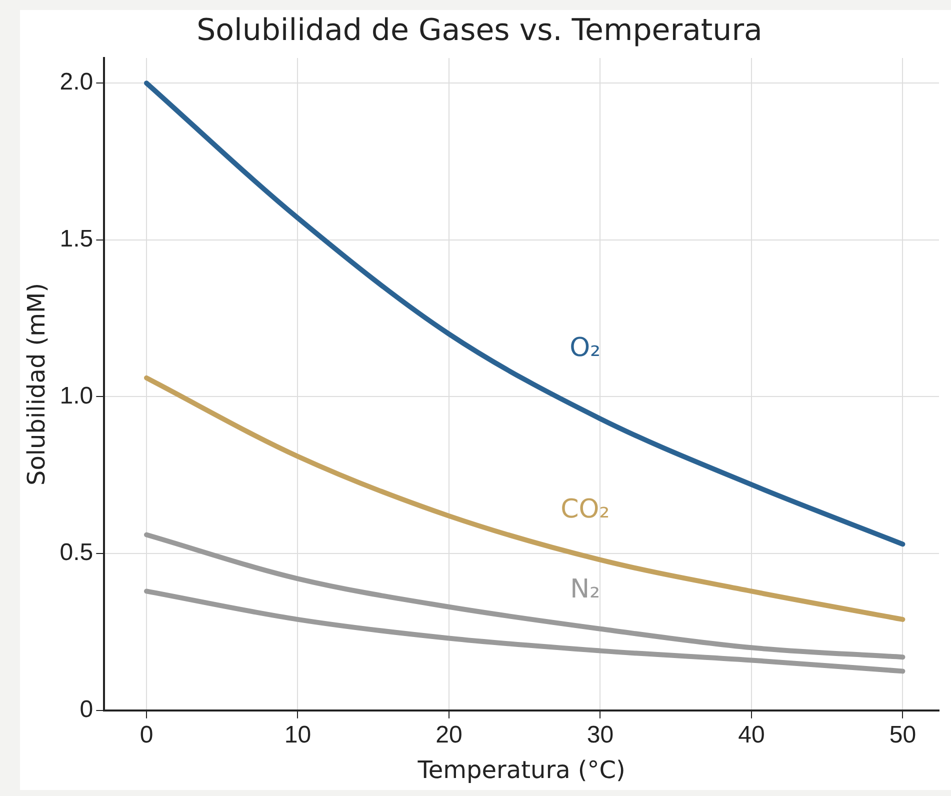  What do you see at coordinates (77, 82) in the screenshot?
I see `y-tick-label: 2.0` at bounding box center [77, 82].